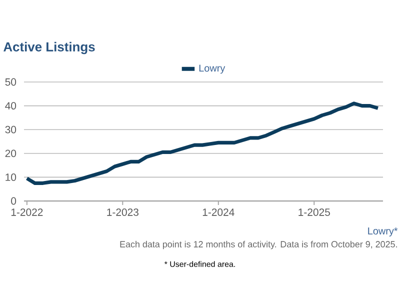 The width and height of the screenshot is (400, 300). What do you see at coordinates (10, 154) in the screenshot?
I see `y-tick-label: 20` at bounding box center [10, 154].